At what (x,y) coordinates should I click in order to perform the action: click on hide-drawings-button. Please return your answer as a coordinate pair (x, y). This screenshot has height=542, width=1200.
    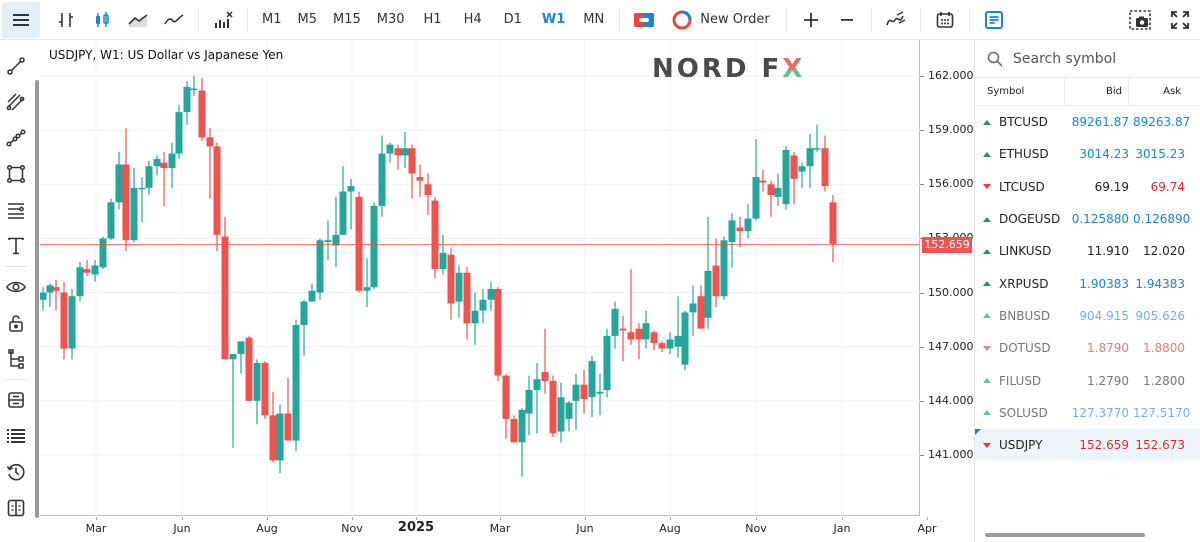
    Looking at the image, I should click on (16, 287).